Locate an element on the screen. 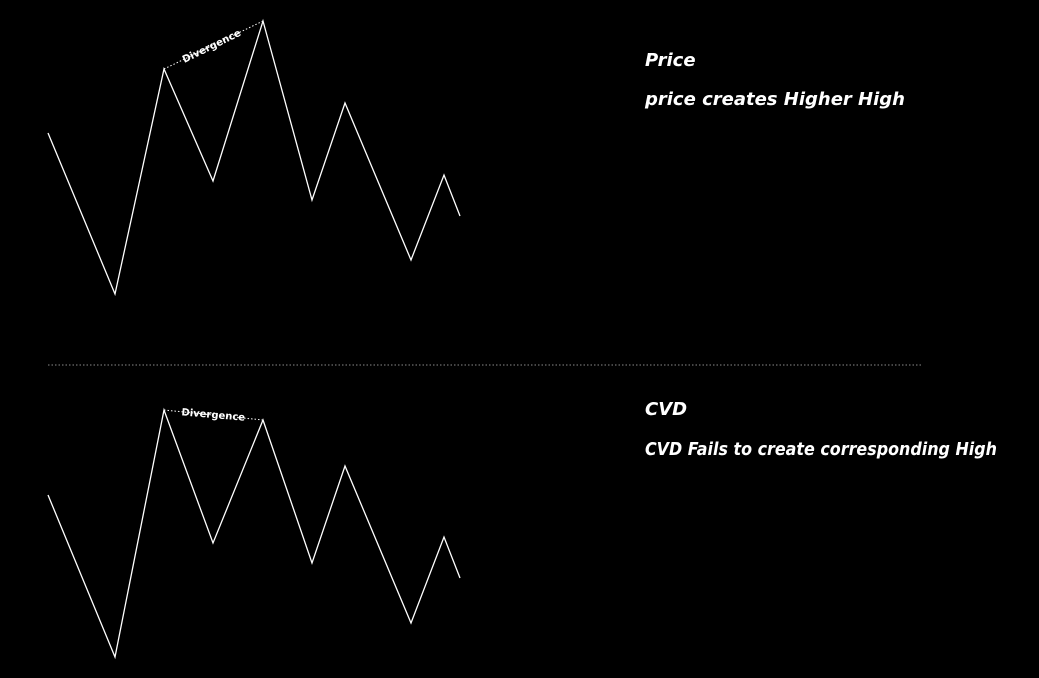  cvd-divergence-line is located at coordinates (213, 415).